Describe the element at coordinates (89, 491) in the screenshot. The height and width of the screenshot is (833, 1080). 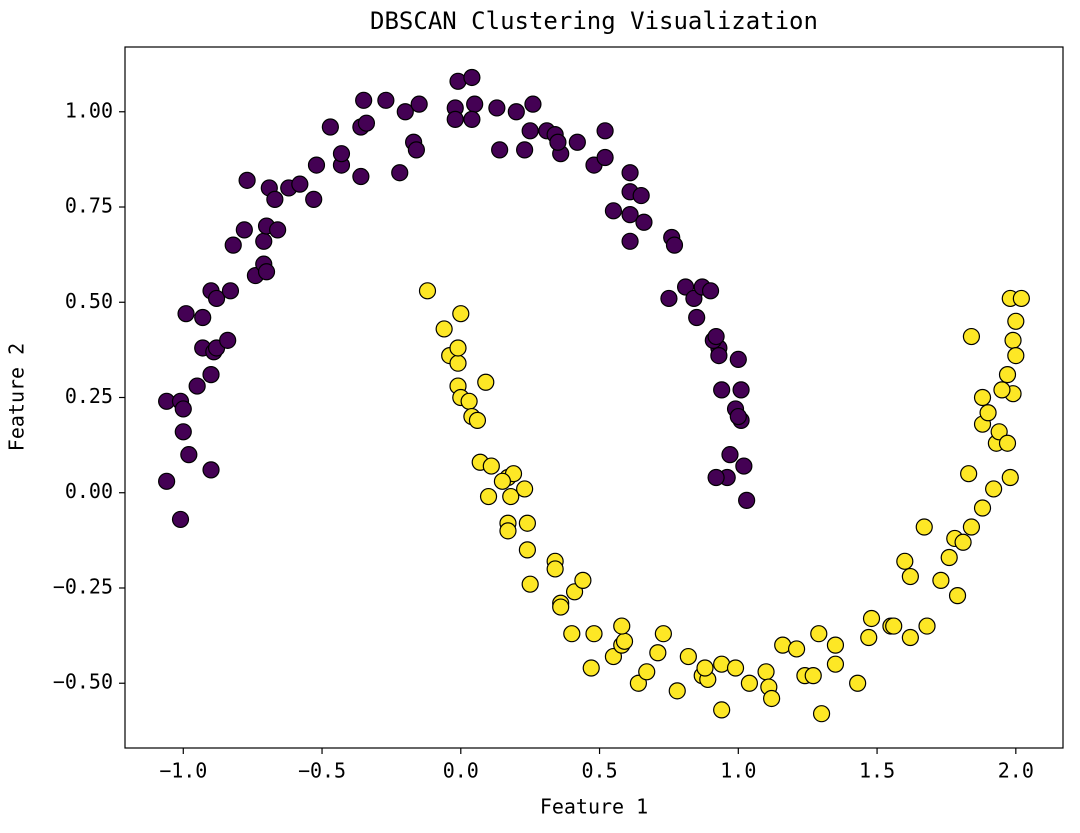
I see `y-tick-label: 0.00` at that location.